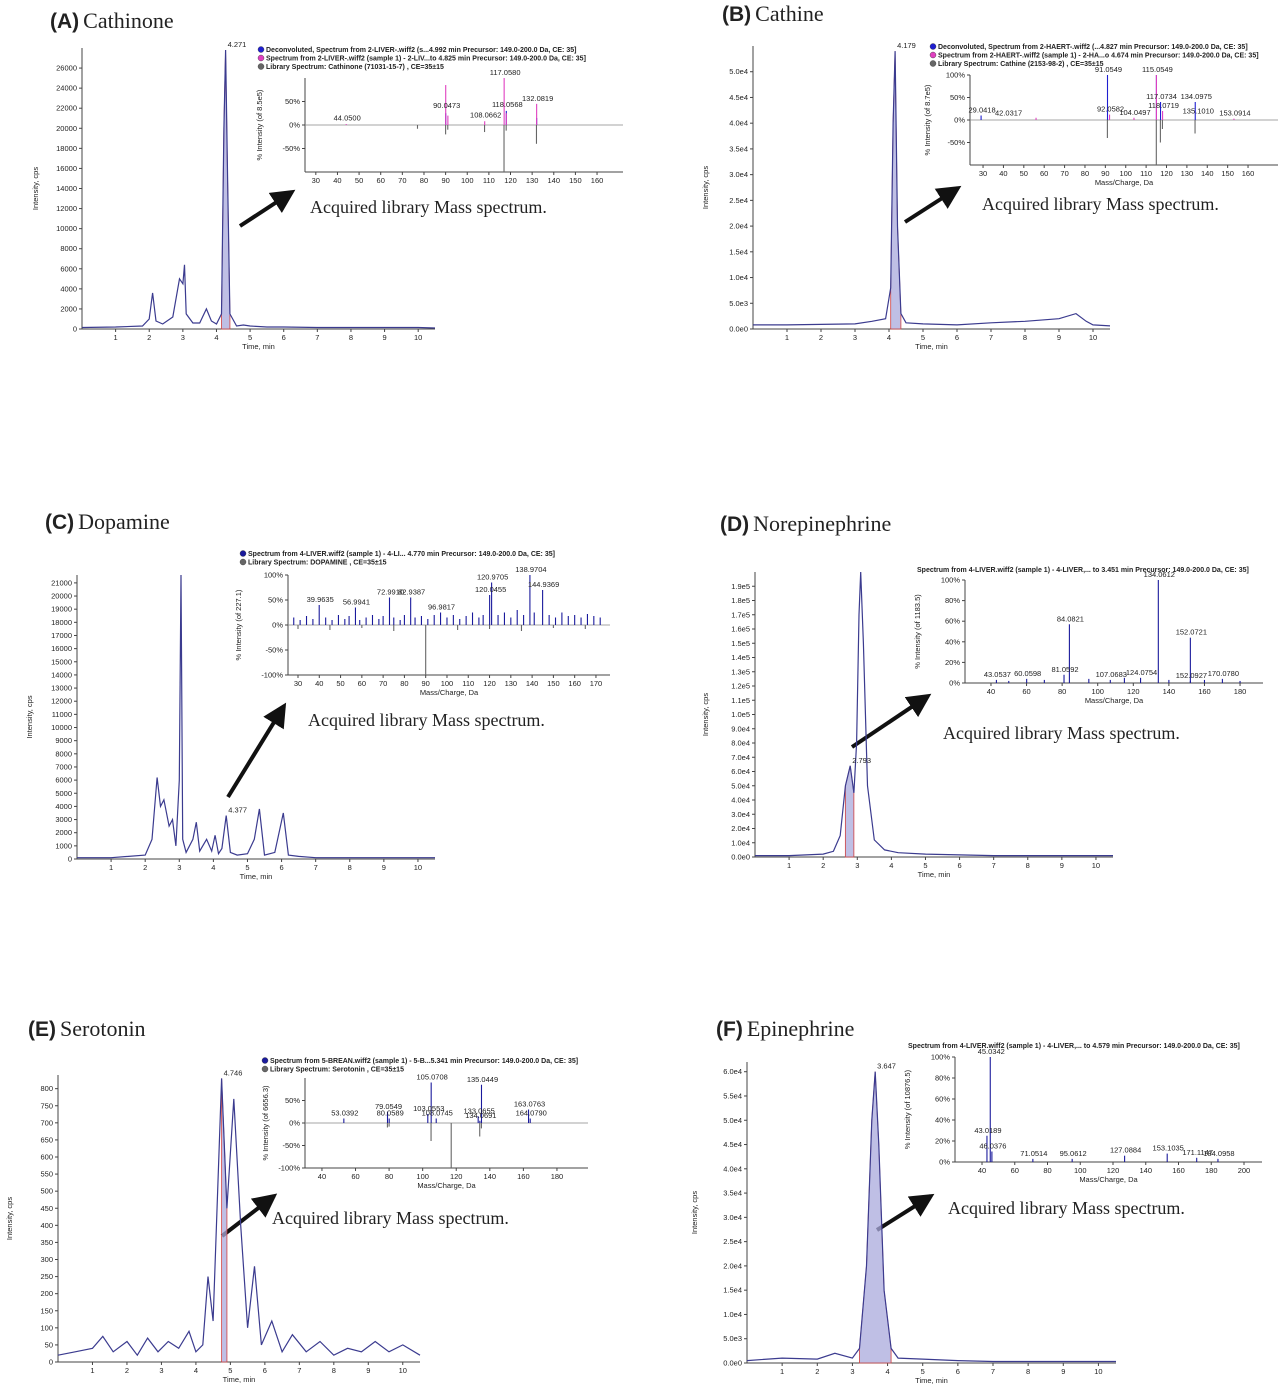 Image resolution: width=1286 pixels, height=1387 pixels. What do you see at coordinates (505, 72) in the screenshot?
I see `peak-label: 117.0580` at bounding box center [505, 72].